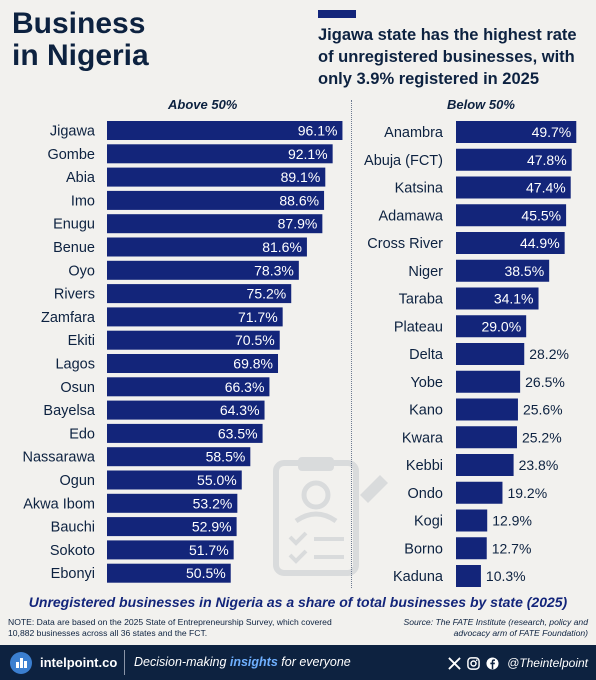  What do you see at coordinates (21, 663) in the screenshot?
I see `intelpoint-logo-icon` at bounding box center [21, 663].